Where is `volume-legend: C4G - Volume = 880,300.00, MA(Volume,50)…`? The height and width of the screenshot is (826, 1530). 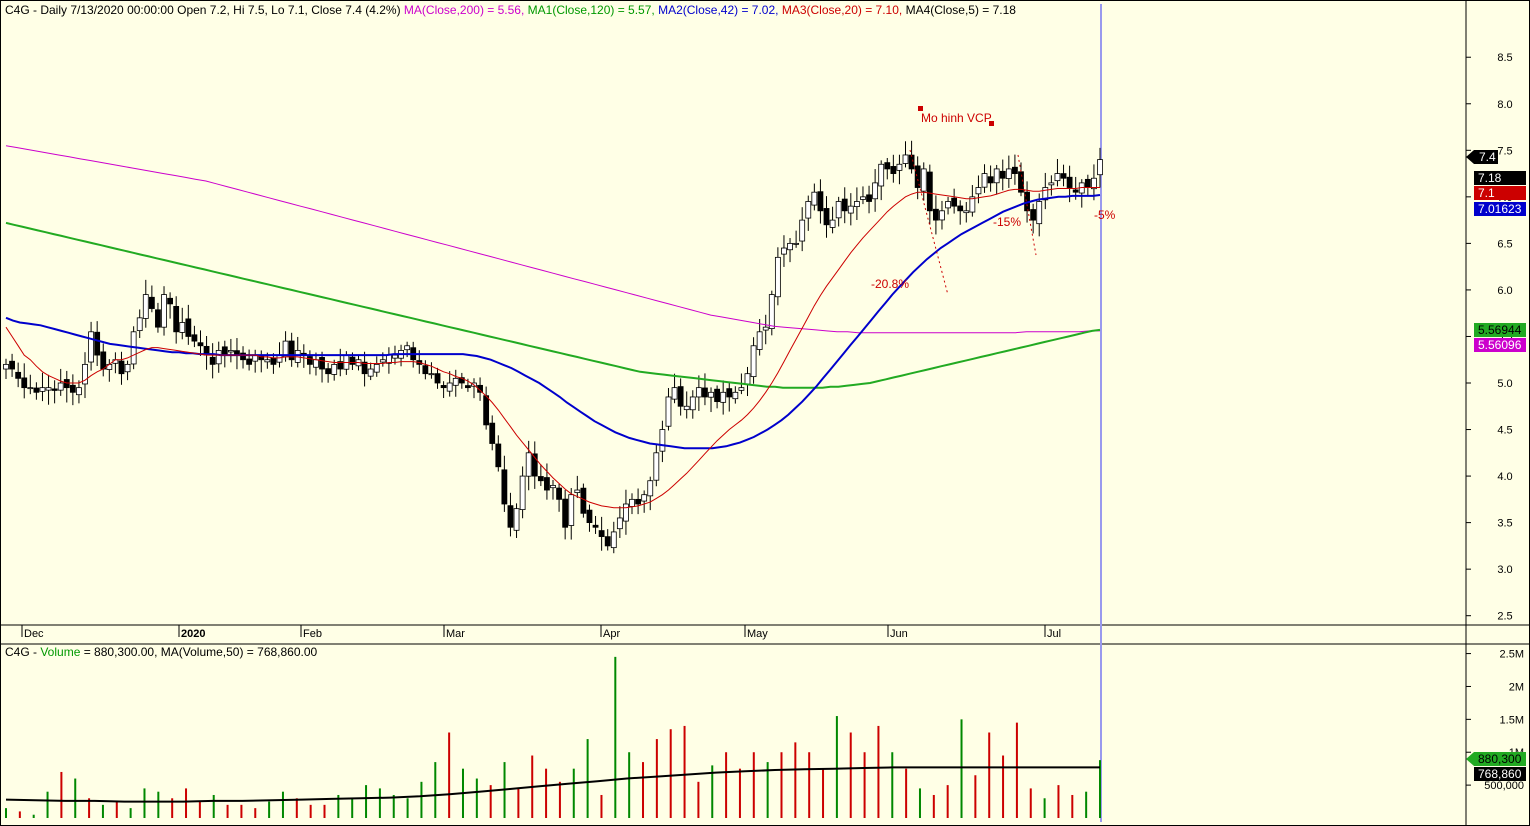
volume-legend: C4G - Volume = 880,300.00, MA(Volume,50)… is located at coordinates (161, 652).